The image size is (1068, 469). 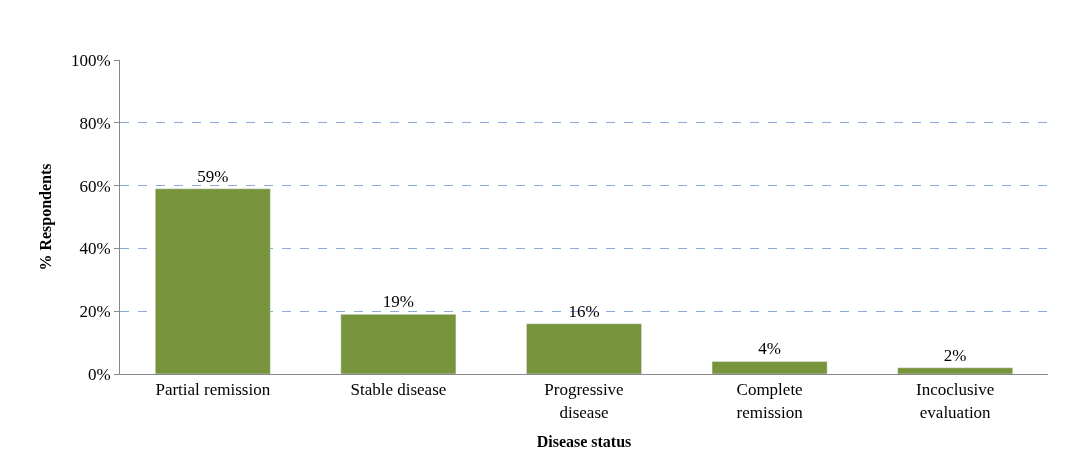 I want to click on x-tick-label: Complete remission, so click(x=770, y=401).